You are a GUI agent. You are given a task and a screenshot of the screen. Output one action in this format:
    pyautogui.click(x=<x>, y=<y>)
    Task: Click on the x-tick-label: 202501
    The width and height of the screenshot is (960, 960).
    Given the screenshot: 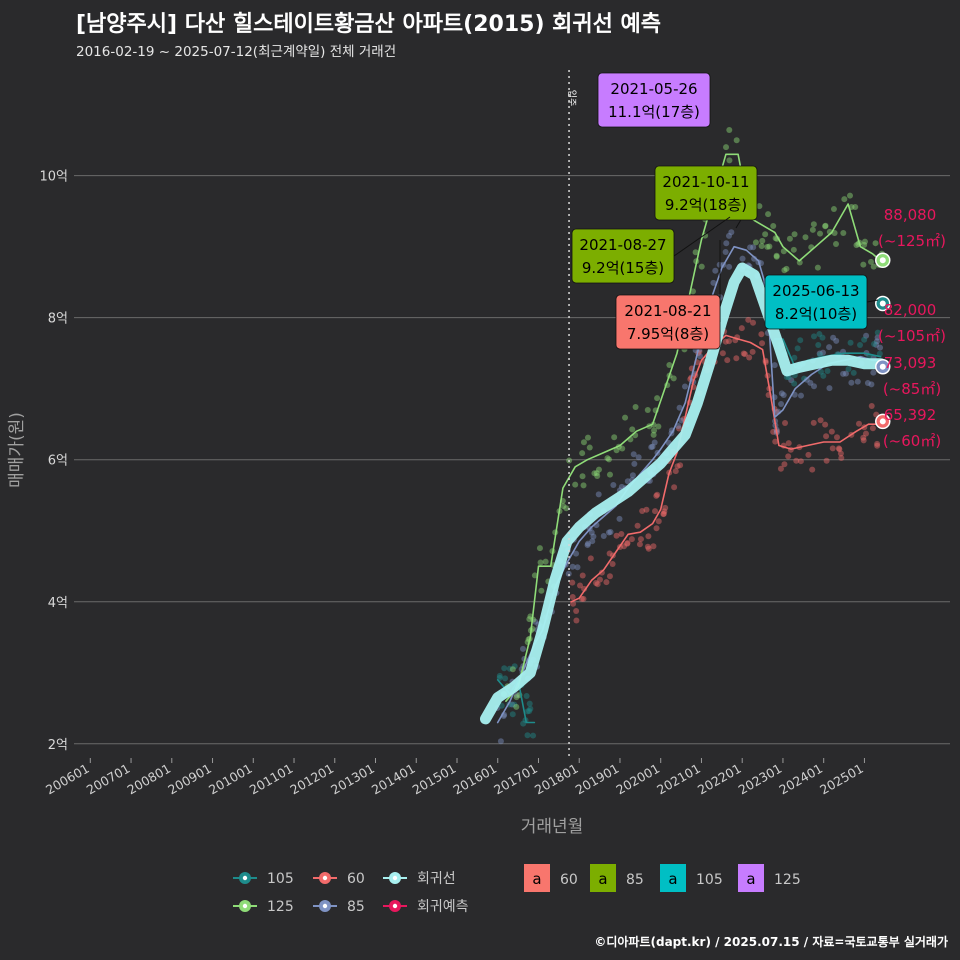 What is the action you would take?
    pyautogui.click(x=841, y=779)
    